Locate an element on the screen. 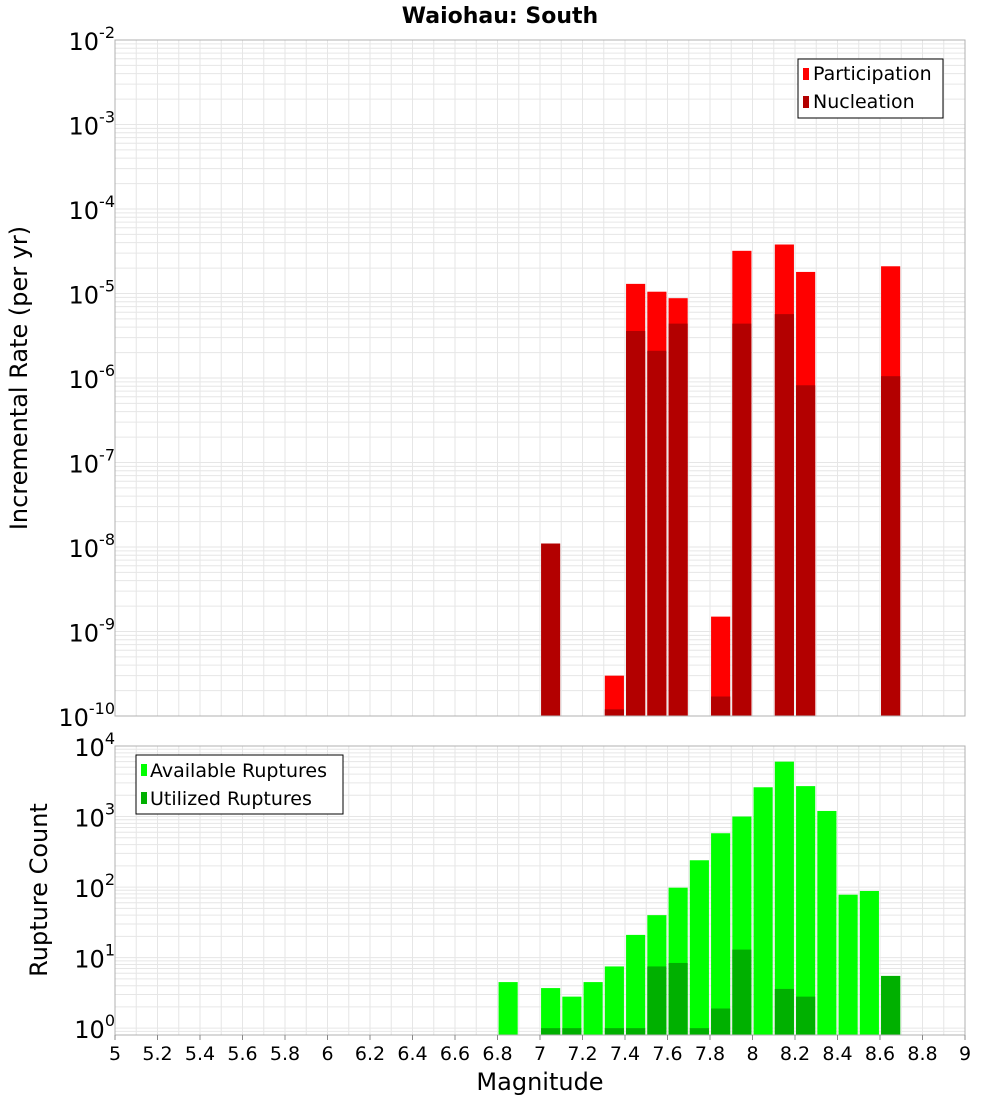  x-tick-label: 6.6 is located at coordinates (455, 1054).